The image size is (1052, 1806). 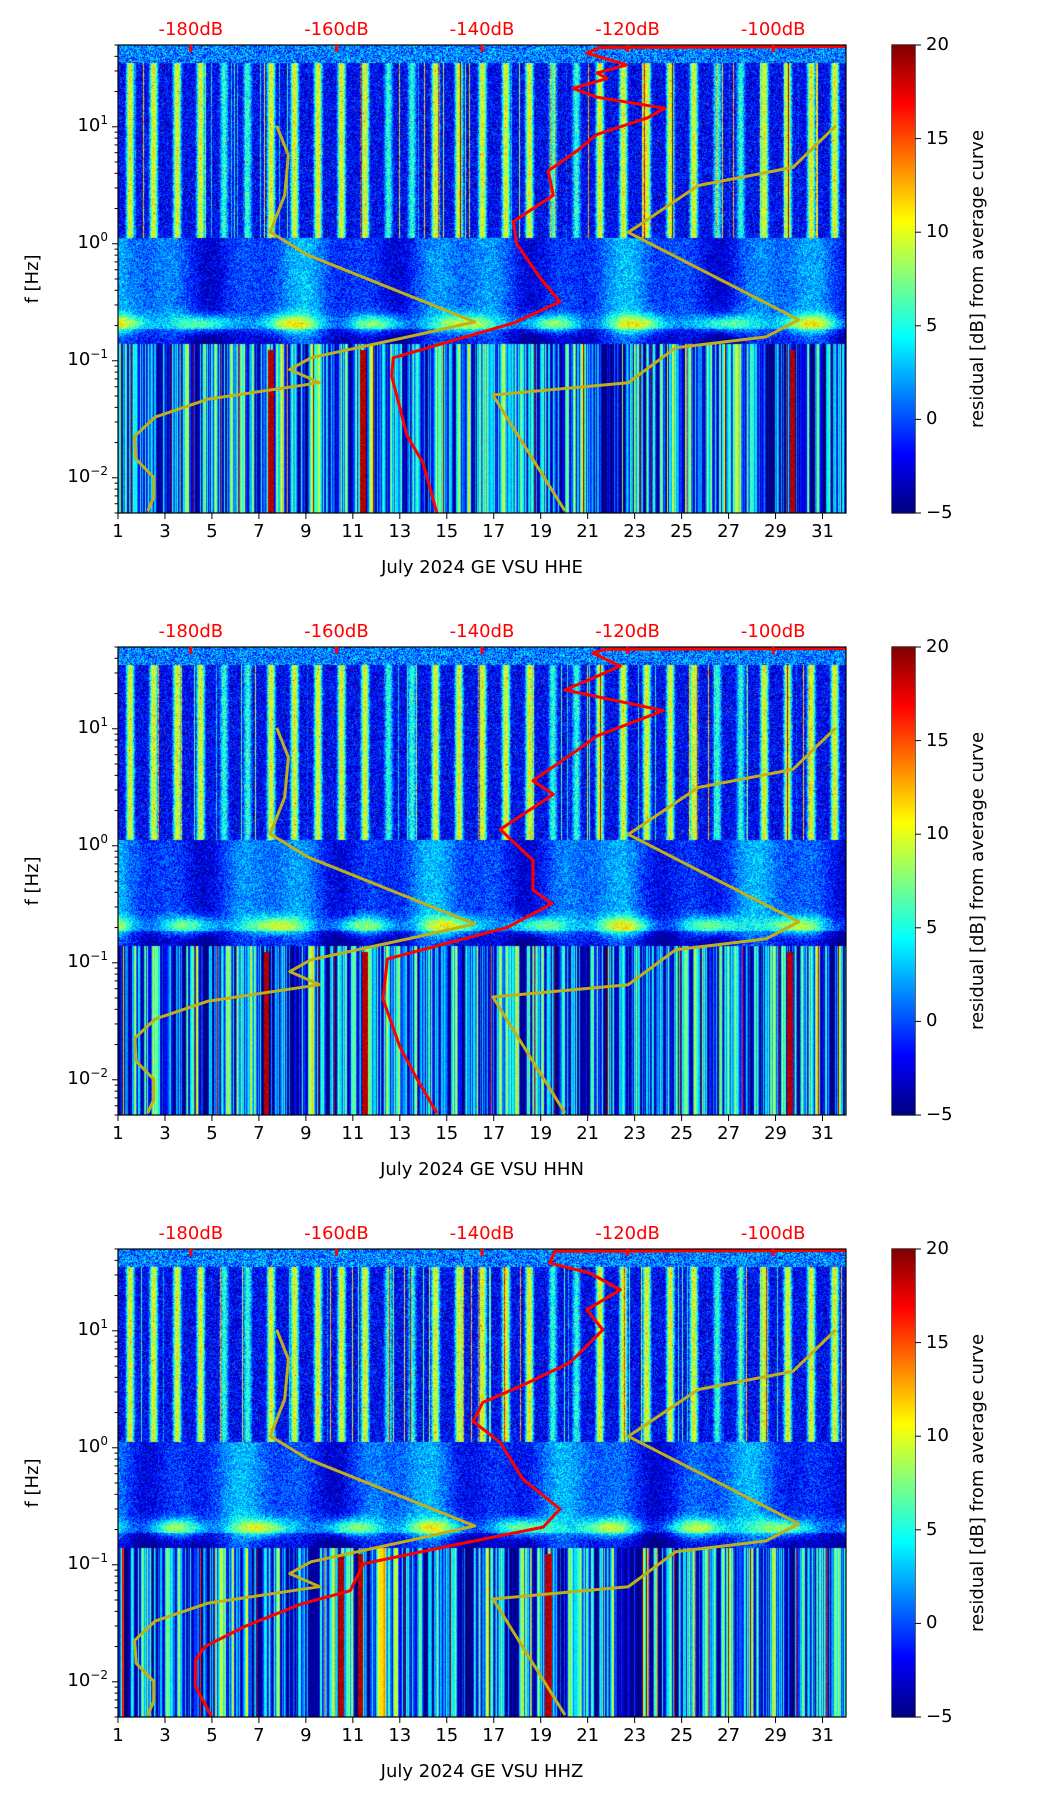 What do you see at coordinates (104, 721) in the screenshot?
I see `y-tick-exponent: 1` at bounding box center [104, 721].